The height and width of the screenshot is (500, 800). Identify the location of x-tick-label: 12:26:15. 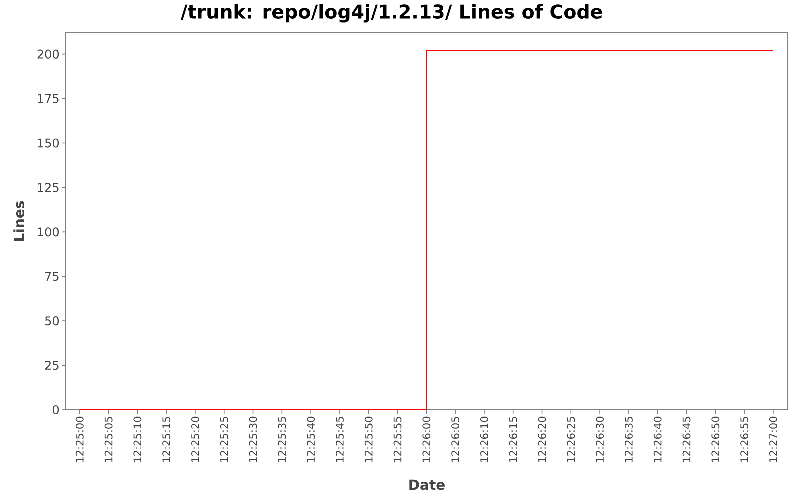
(513, 439).